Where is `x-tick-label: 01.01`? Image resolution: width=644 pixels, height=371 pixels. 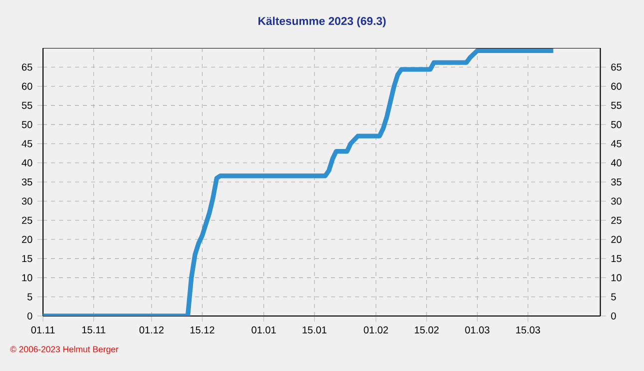 x-tick-label: 01.01 is located at coordinates (264, 330).